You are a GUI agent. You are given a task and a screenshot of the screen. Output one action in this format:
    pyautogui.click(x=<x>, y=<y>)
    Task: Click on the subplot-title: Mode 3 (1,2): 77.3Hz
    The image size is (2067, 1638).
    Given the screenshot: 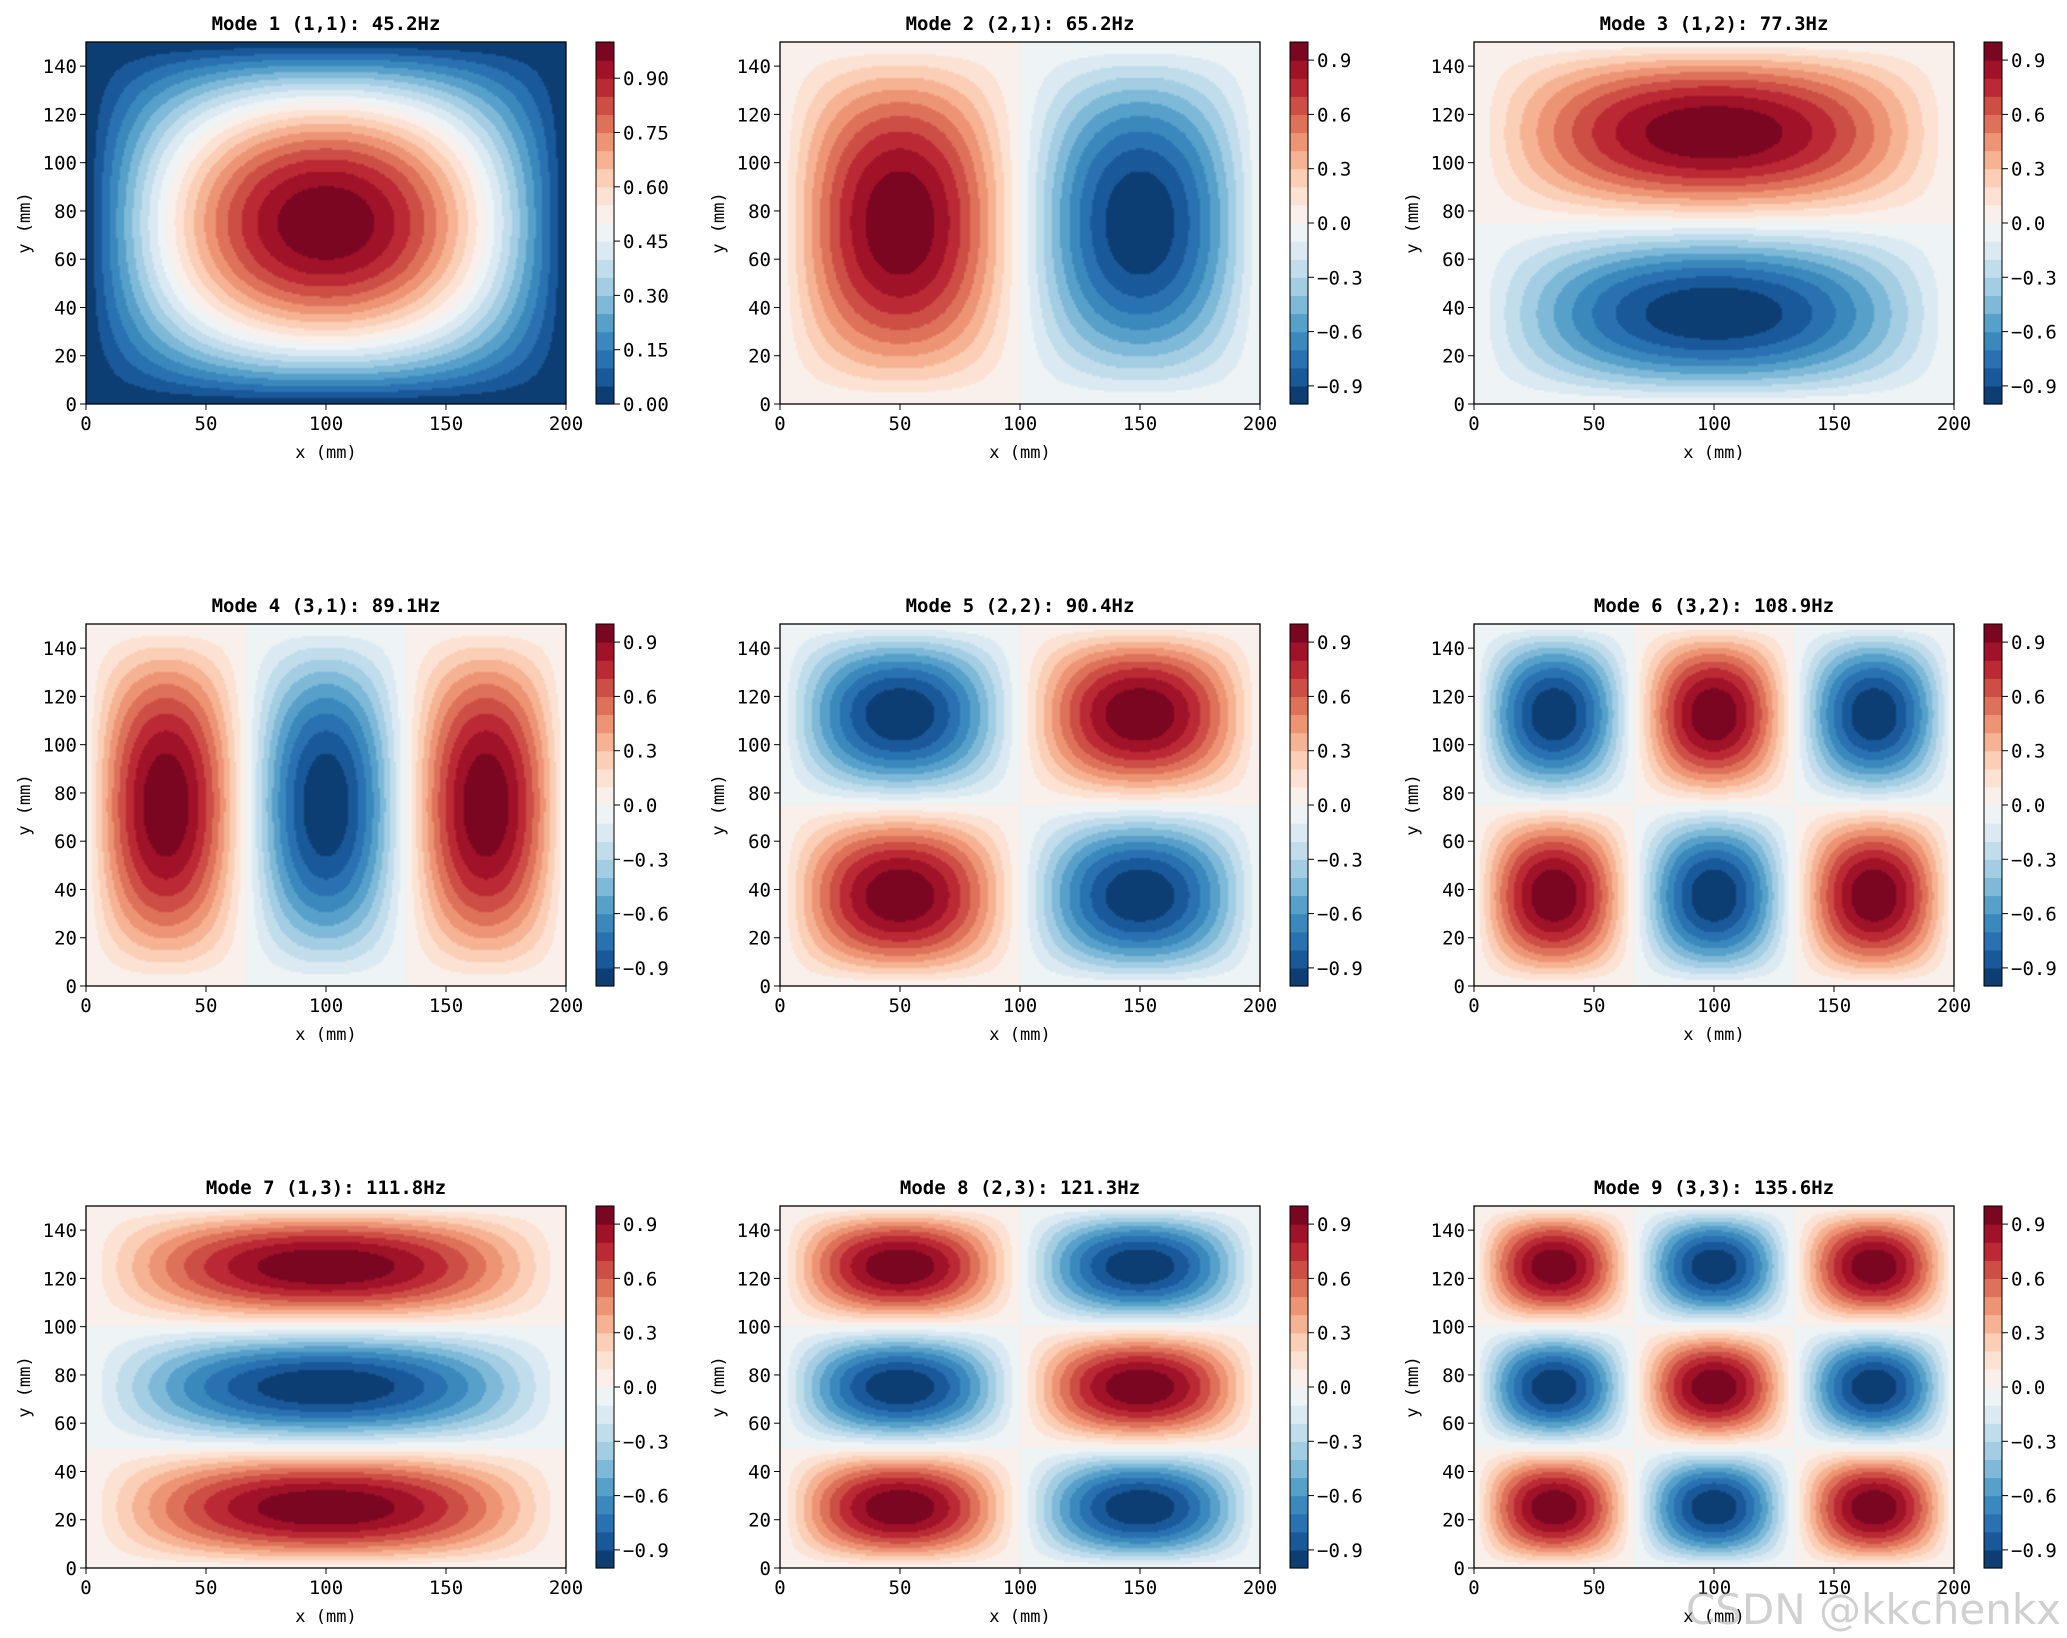 What is the action you would take?
    pyautogui.click(x=1714, y=24)
    